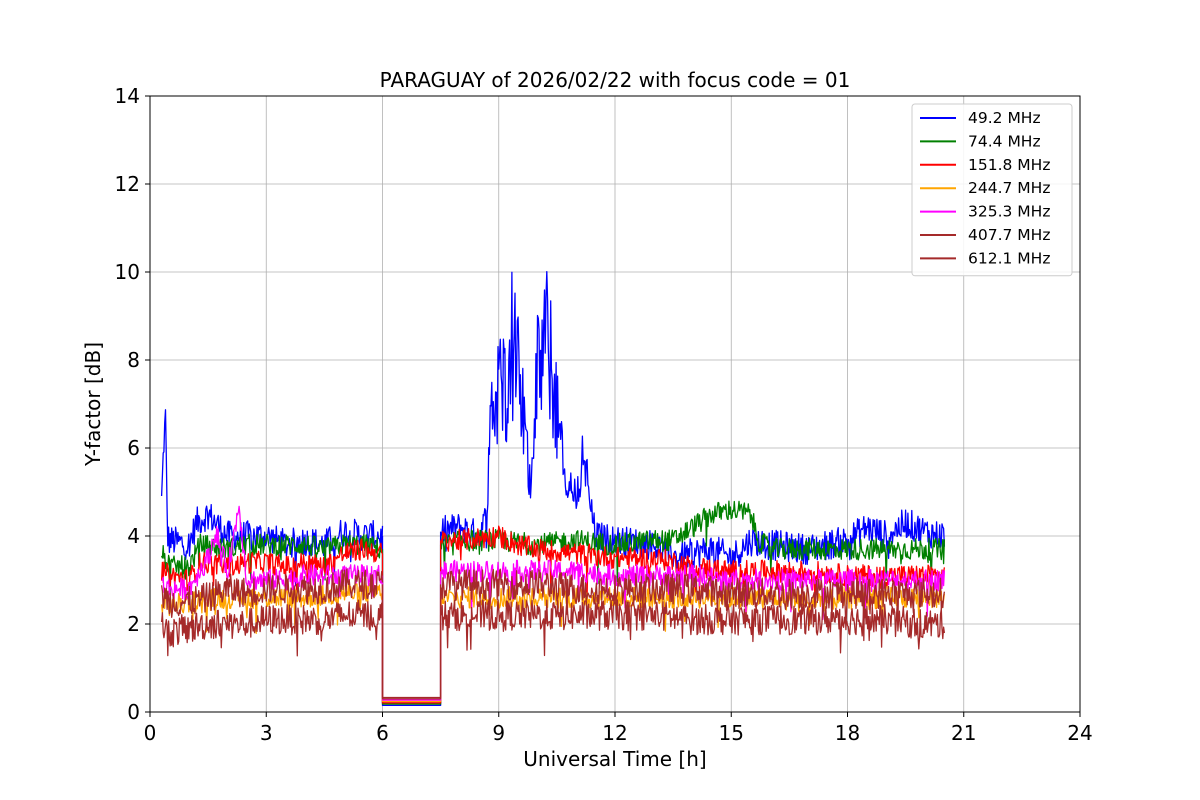  Describe the element at coordinates (127, 272) in the screenshot. I see `y-tick-label: 10` at that location.